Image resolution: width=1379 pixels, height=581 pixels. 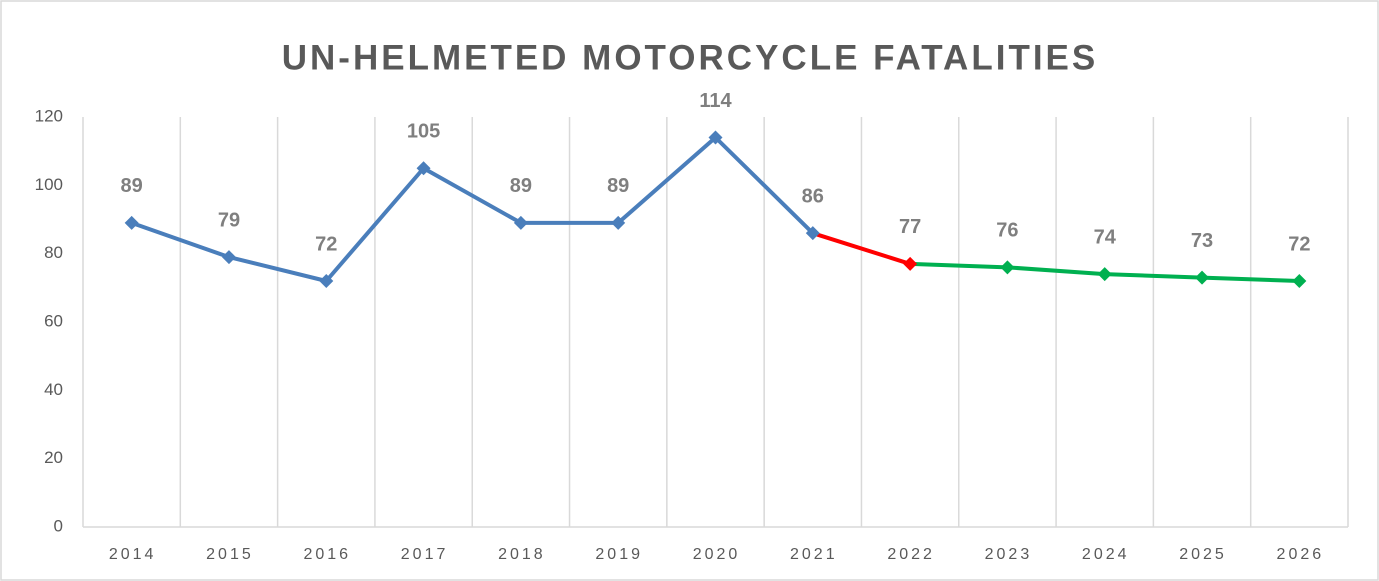 What do you see at coordinates (425, 554) in the screenshot?
I see `x-tick-label: 2017` at bounding box center [425, 554].